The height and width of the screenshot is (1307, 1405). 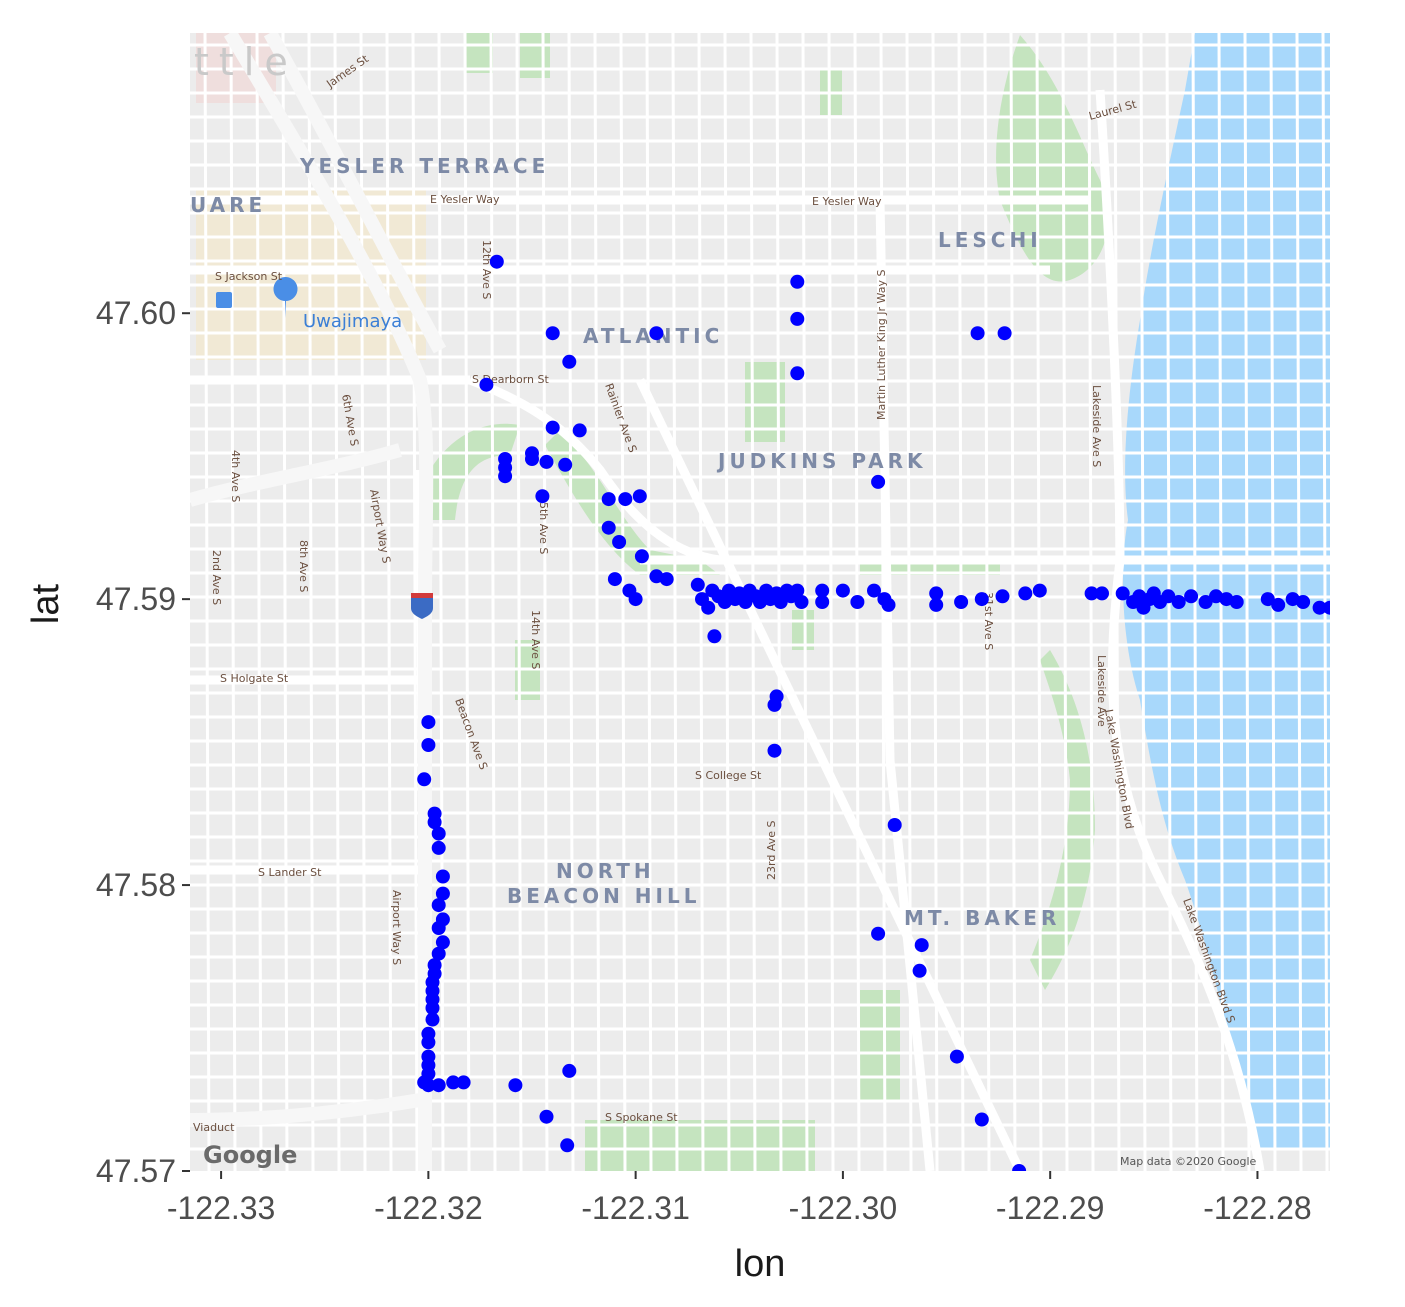 I want to click on label-beacon-hill: BEACON HILL, so click(x=603, y=896).